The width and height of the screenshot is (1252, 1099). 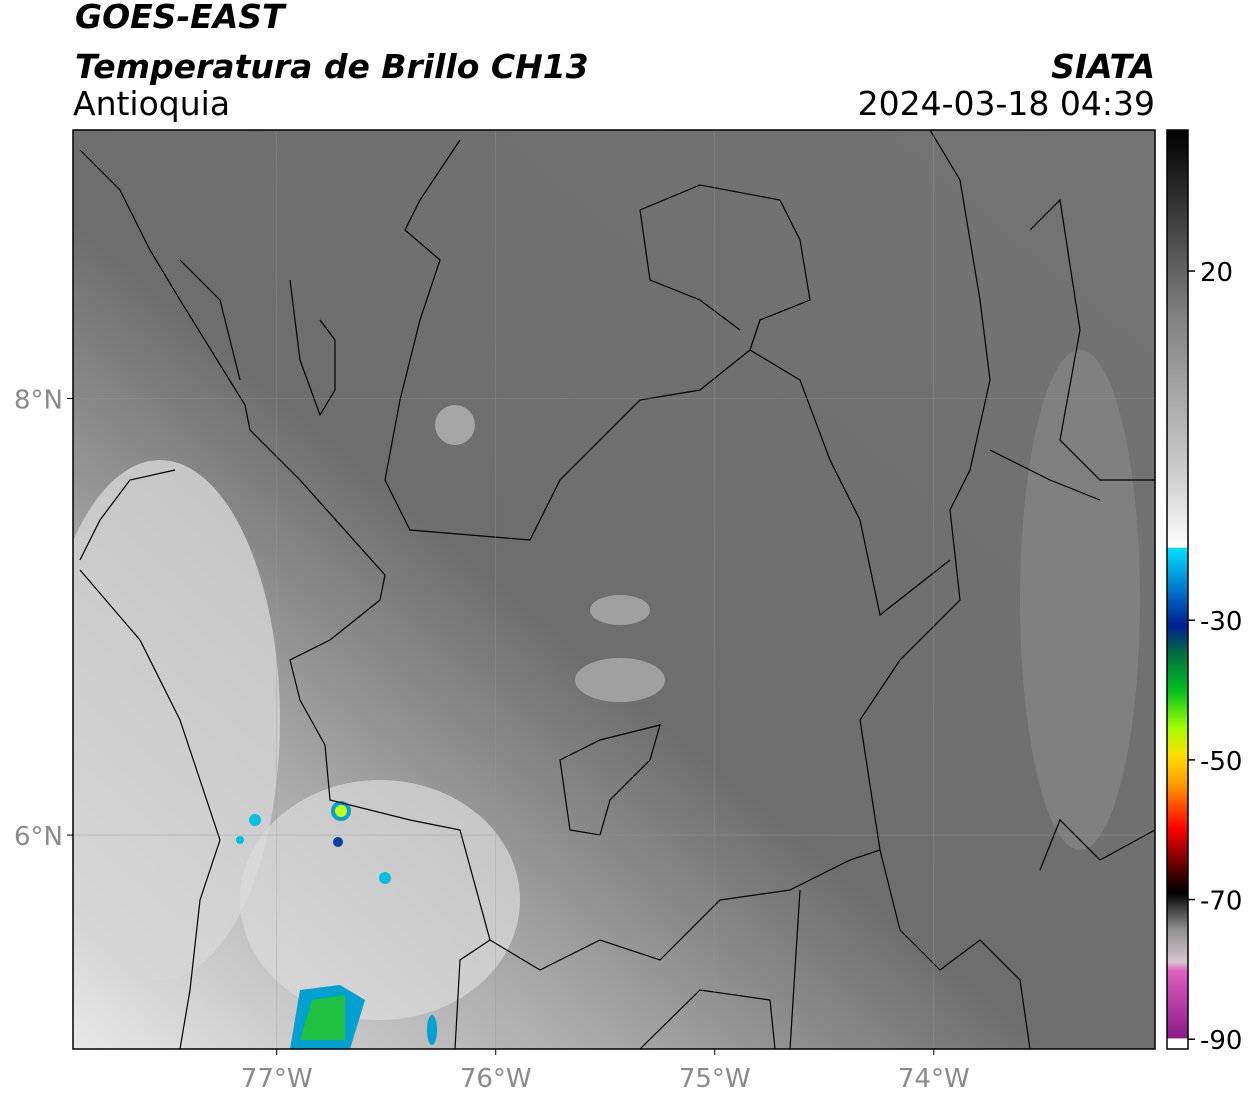 What do you see at coordinates (38, 400) in the screenshot?
I see `y-tick-label: 8°N` at bounding box center [38, 400].